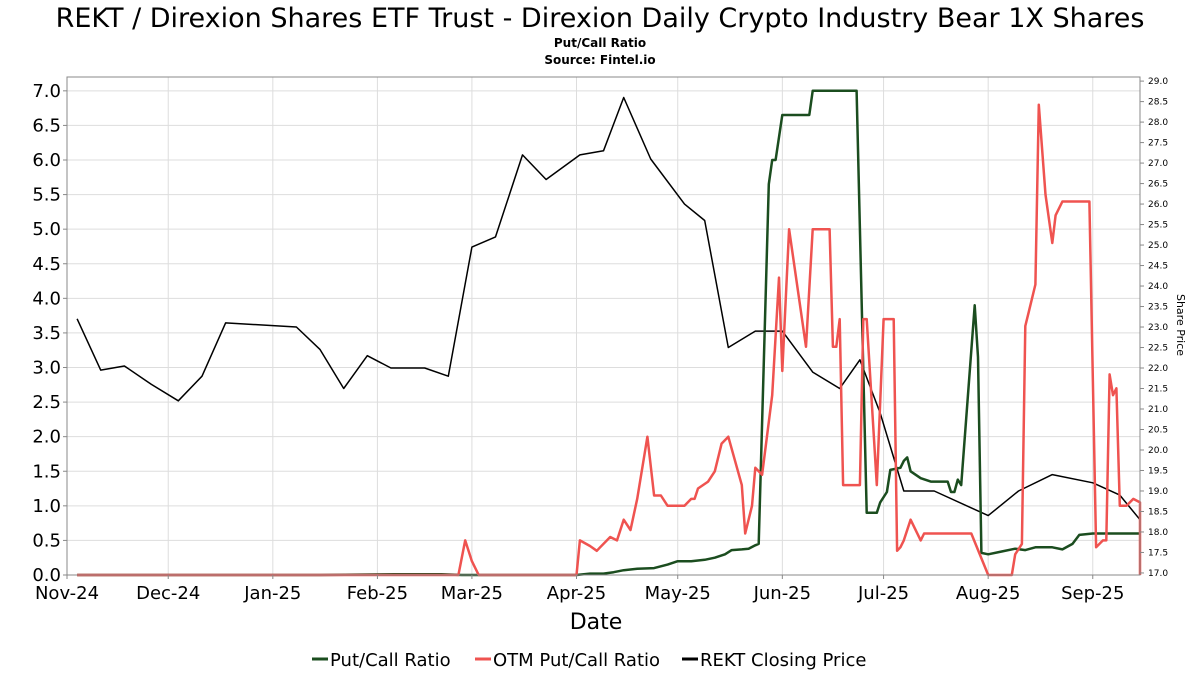  Describe the element at coordinates (1158, 492) in the screenshot. I see `y-tick-label-right: 19.0` at that location.